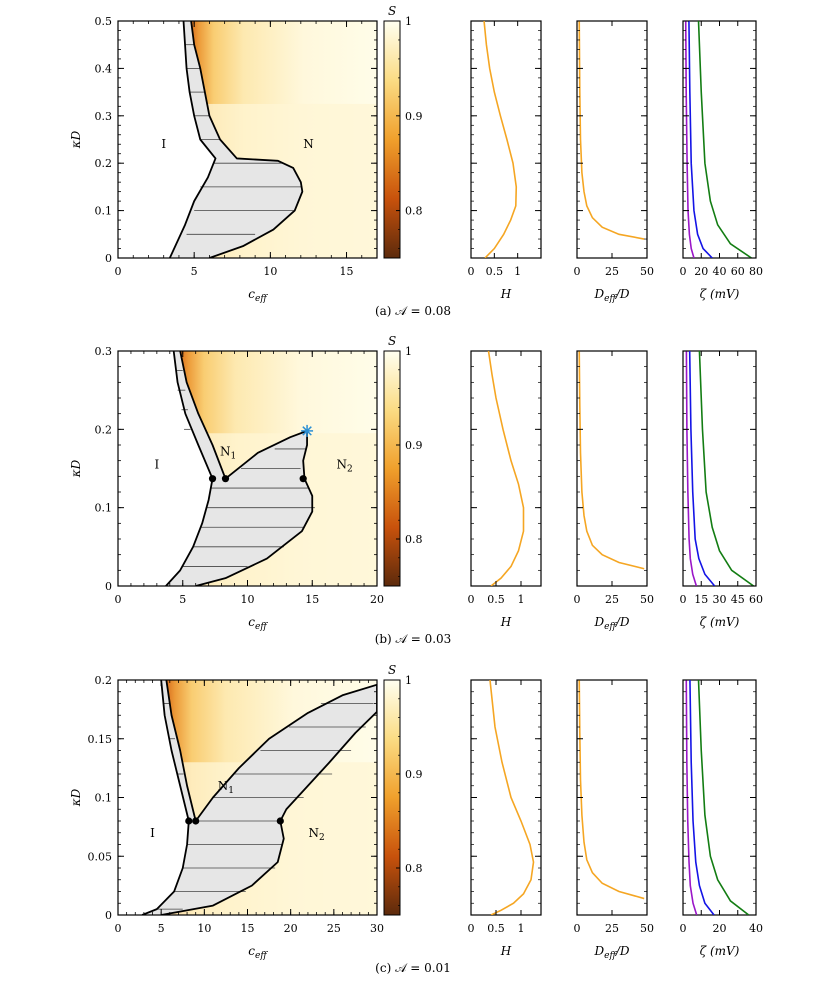  What do you see at coordinates (413, 968) in the screenshot?
I see `panel-caption: (c) 𝒜 = 0.01` at bounding box center [413, 968].